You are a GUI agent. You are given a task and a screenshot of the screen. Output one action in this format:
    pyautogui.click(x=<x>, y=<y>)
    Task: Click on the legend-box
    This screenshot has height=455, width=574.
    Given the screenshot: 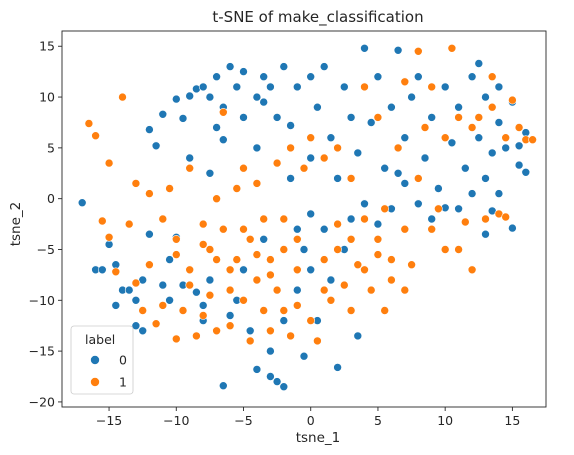 What is the action you would take?
    pyautogui.click(x=102, y=360)
    